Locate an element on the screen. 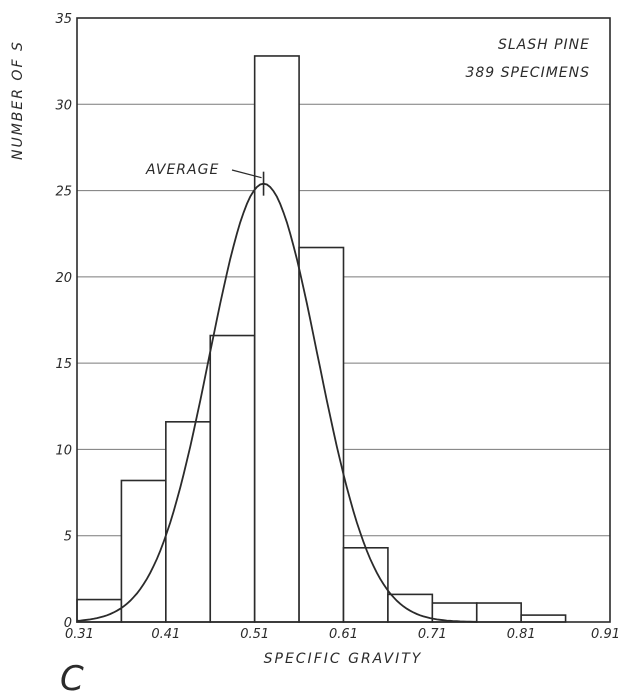  y-tick-labels: 0 5 10 15 20 25 30 35 is located at coordinates (63, 321).